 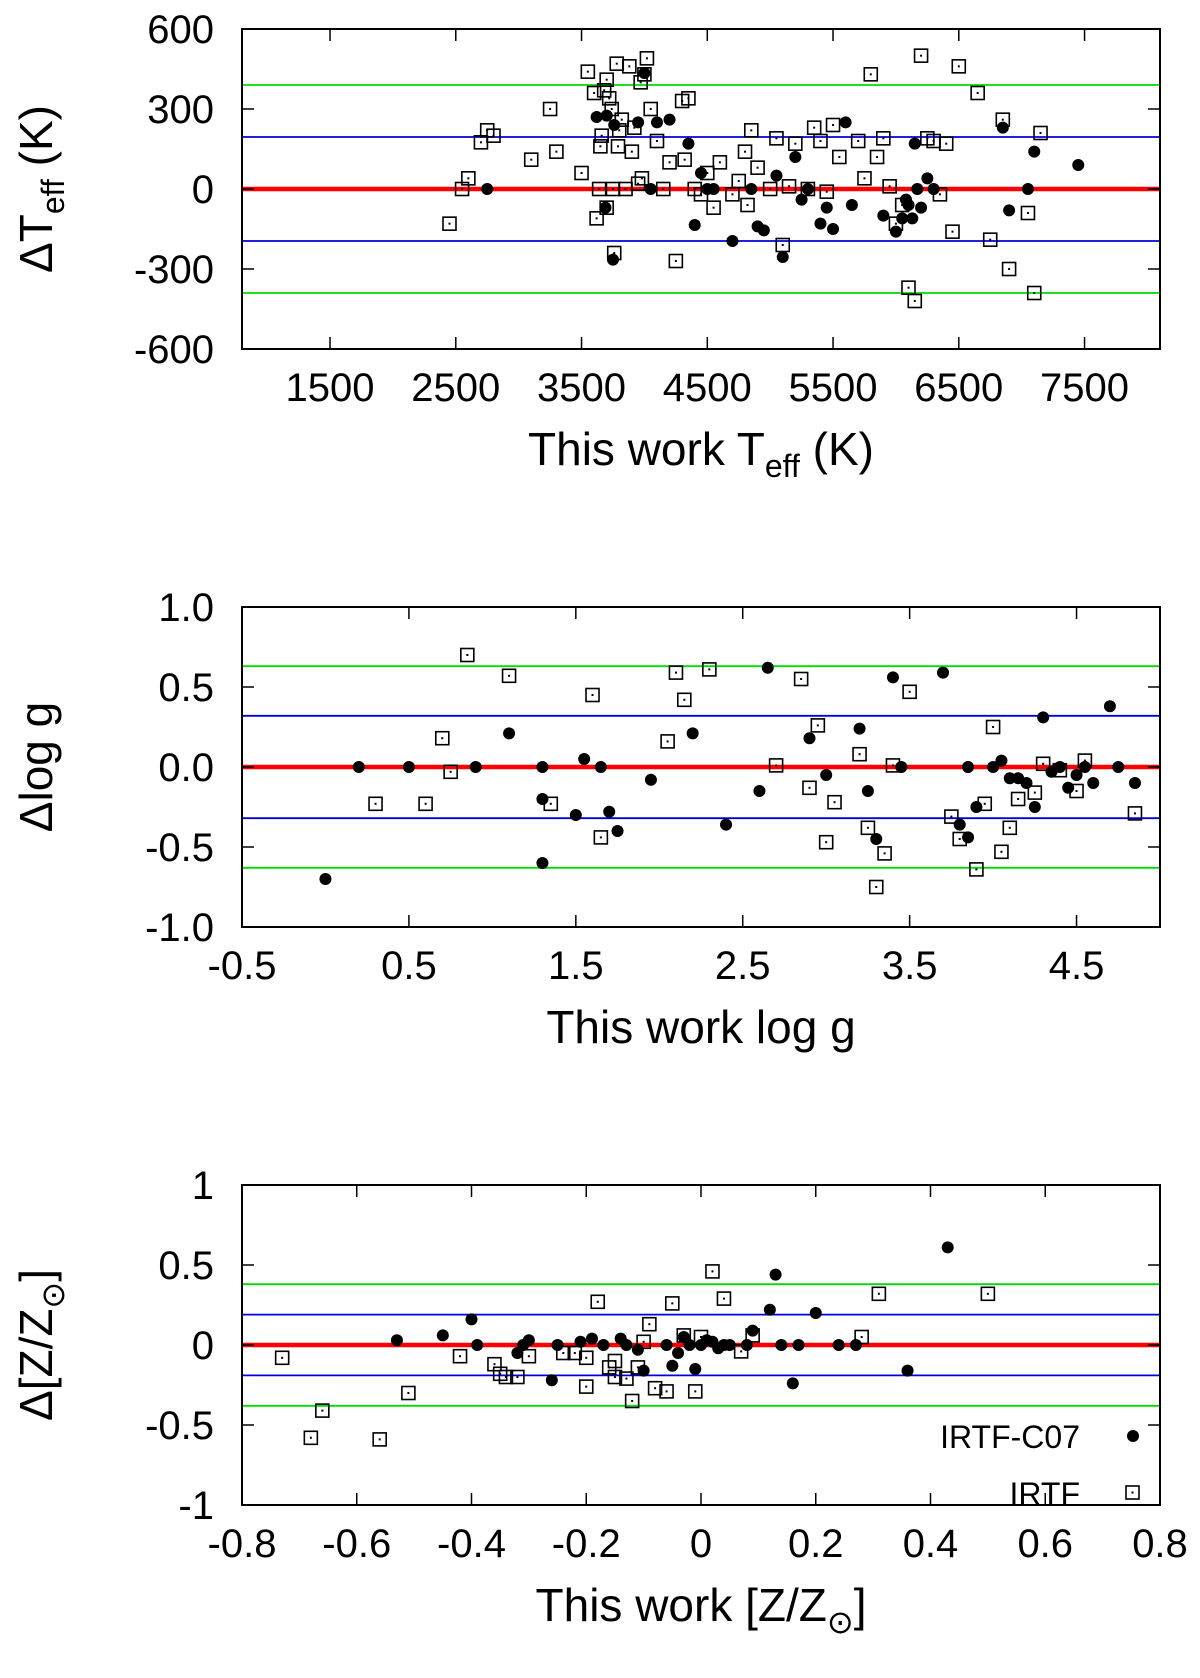 I want to click on y-tick-label: 300, so click(x=180, y=110).